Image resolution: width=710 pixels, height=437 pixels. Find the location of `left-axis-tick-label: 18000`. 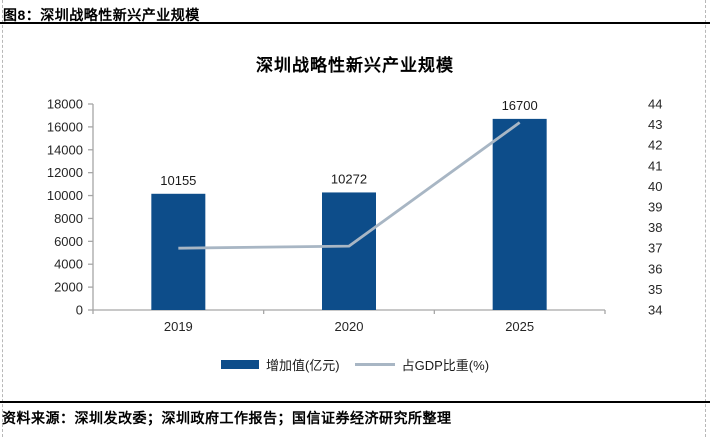

left-axis-tick-label: 18000 is located at coordinates (65, 104).